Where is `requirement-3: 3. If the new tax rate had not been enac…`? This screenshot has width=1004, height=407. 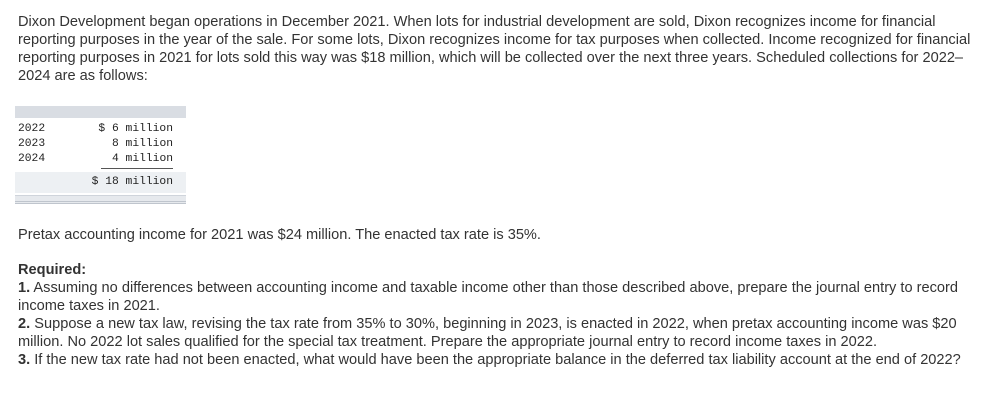 requirement-3: 3. If the new tax rate had not been enac… is located at coordinates (498, 360).